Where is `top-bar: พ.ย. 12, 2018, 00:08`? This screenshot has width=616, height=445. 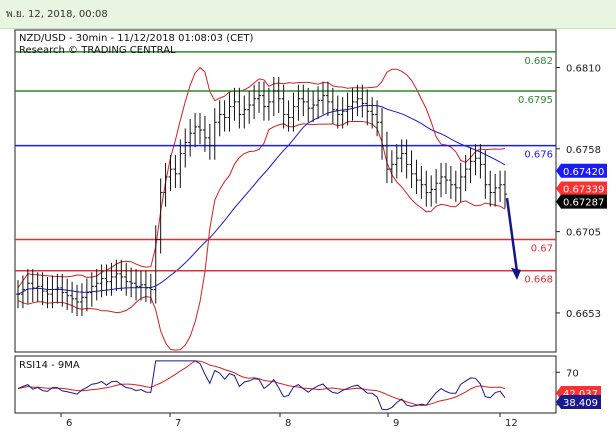 top-bar: พ.ย. 12, 2018, 00:08 is located at coordinates (308, 14).